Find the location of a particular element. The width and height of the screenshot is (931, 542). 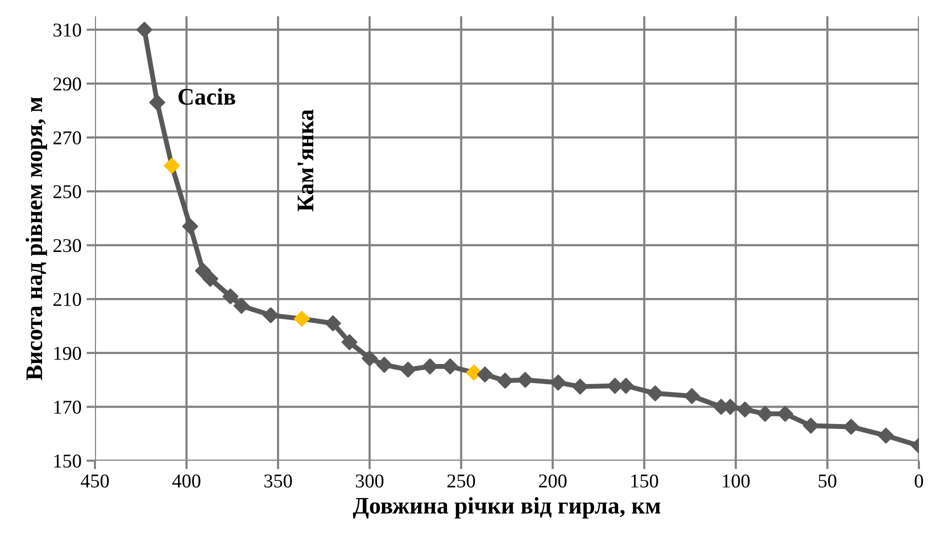

x-tick-label: 350 is located at coordinates (278, 481).